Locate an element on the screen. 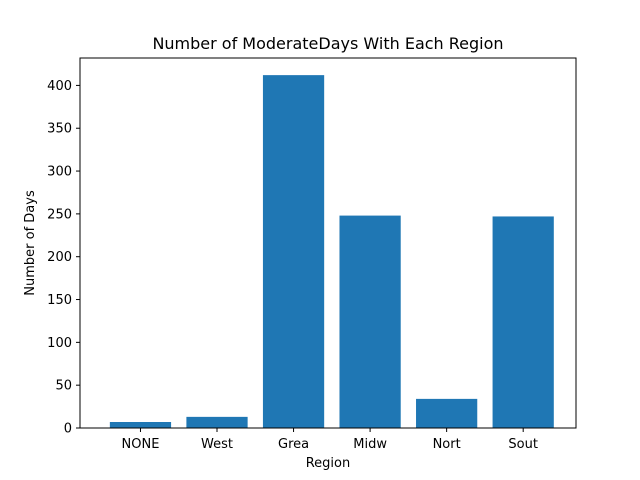 The height and width of the screenshot is (480, 640). y-axis-ticks: 0 50 100 150 200 250 300 350 400 is located at coordinates (63, 258).